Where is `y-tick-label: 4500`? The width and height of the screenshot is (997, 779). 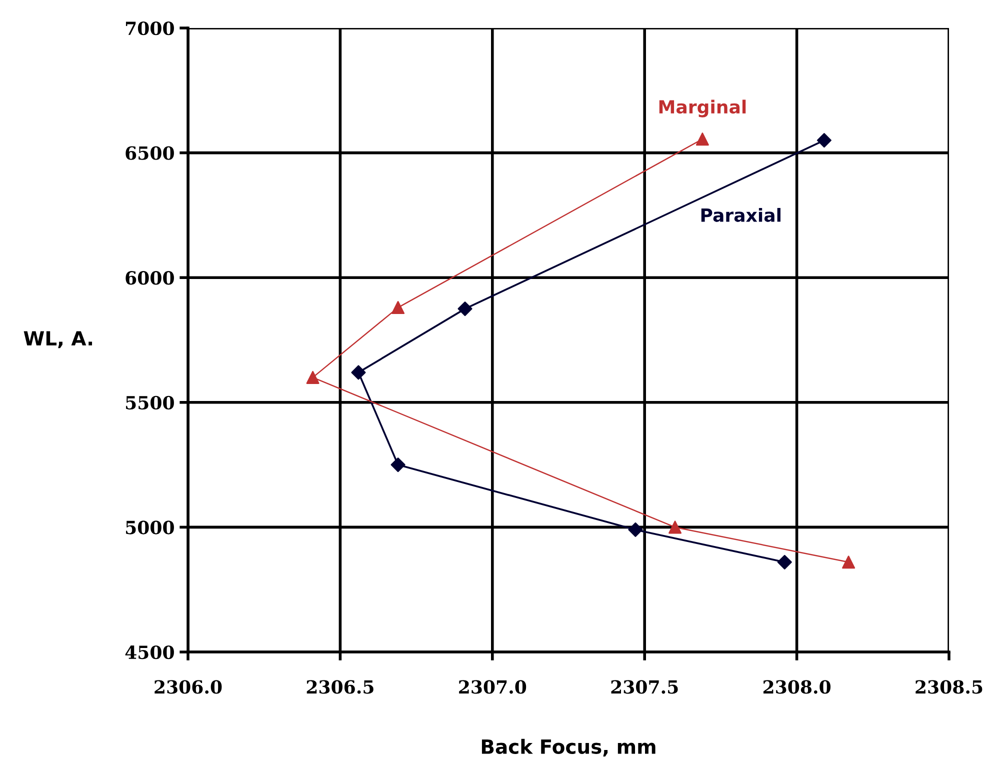
y-tick-label: 4500 is located at coordinates (149, 652).